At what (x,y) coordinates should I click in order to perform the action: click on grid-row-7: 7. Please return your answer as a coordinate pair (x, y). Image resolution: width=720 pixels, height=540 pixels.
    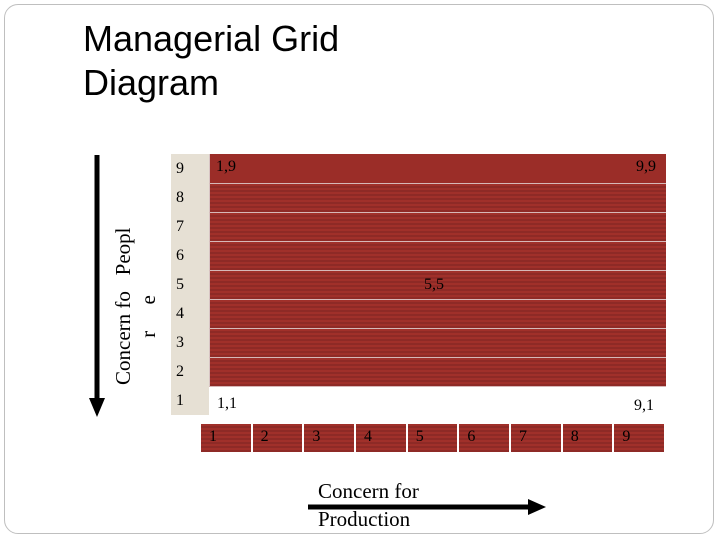
    Looking at the image, I should click on (418, 227).